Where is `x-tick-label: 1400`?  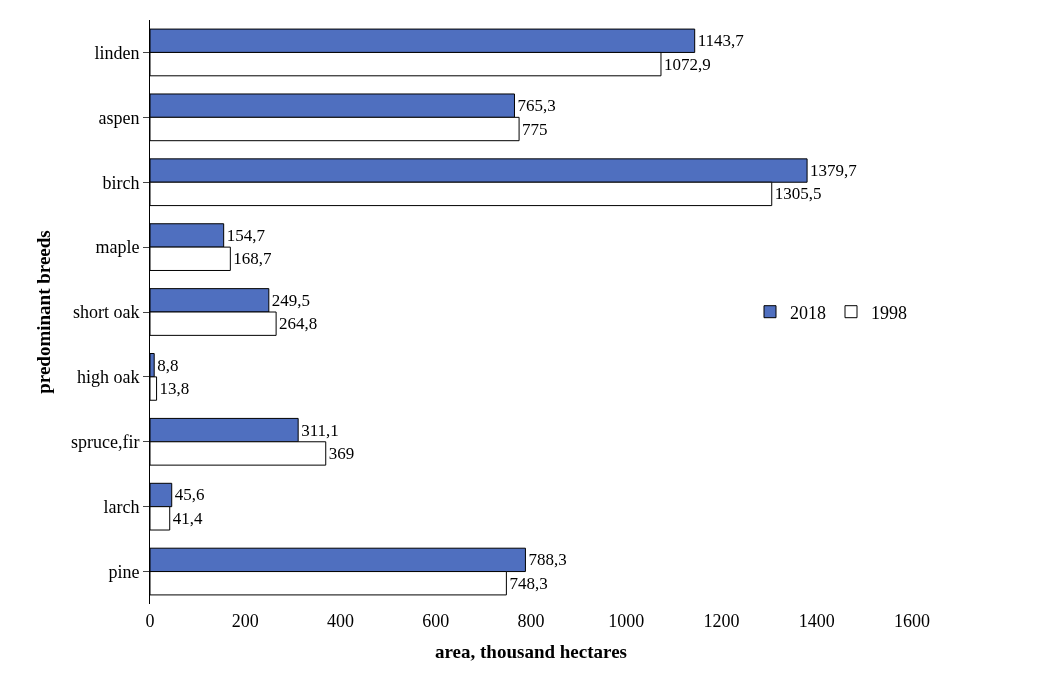 x-tick-label: 1400 is located at coordinates (816, 620).